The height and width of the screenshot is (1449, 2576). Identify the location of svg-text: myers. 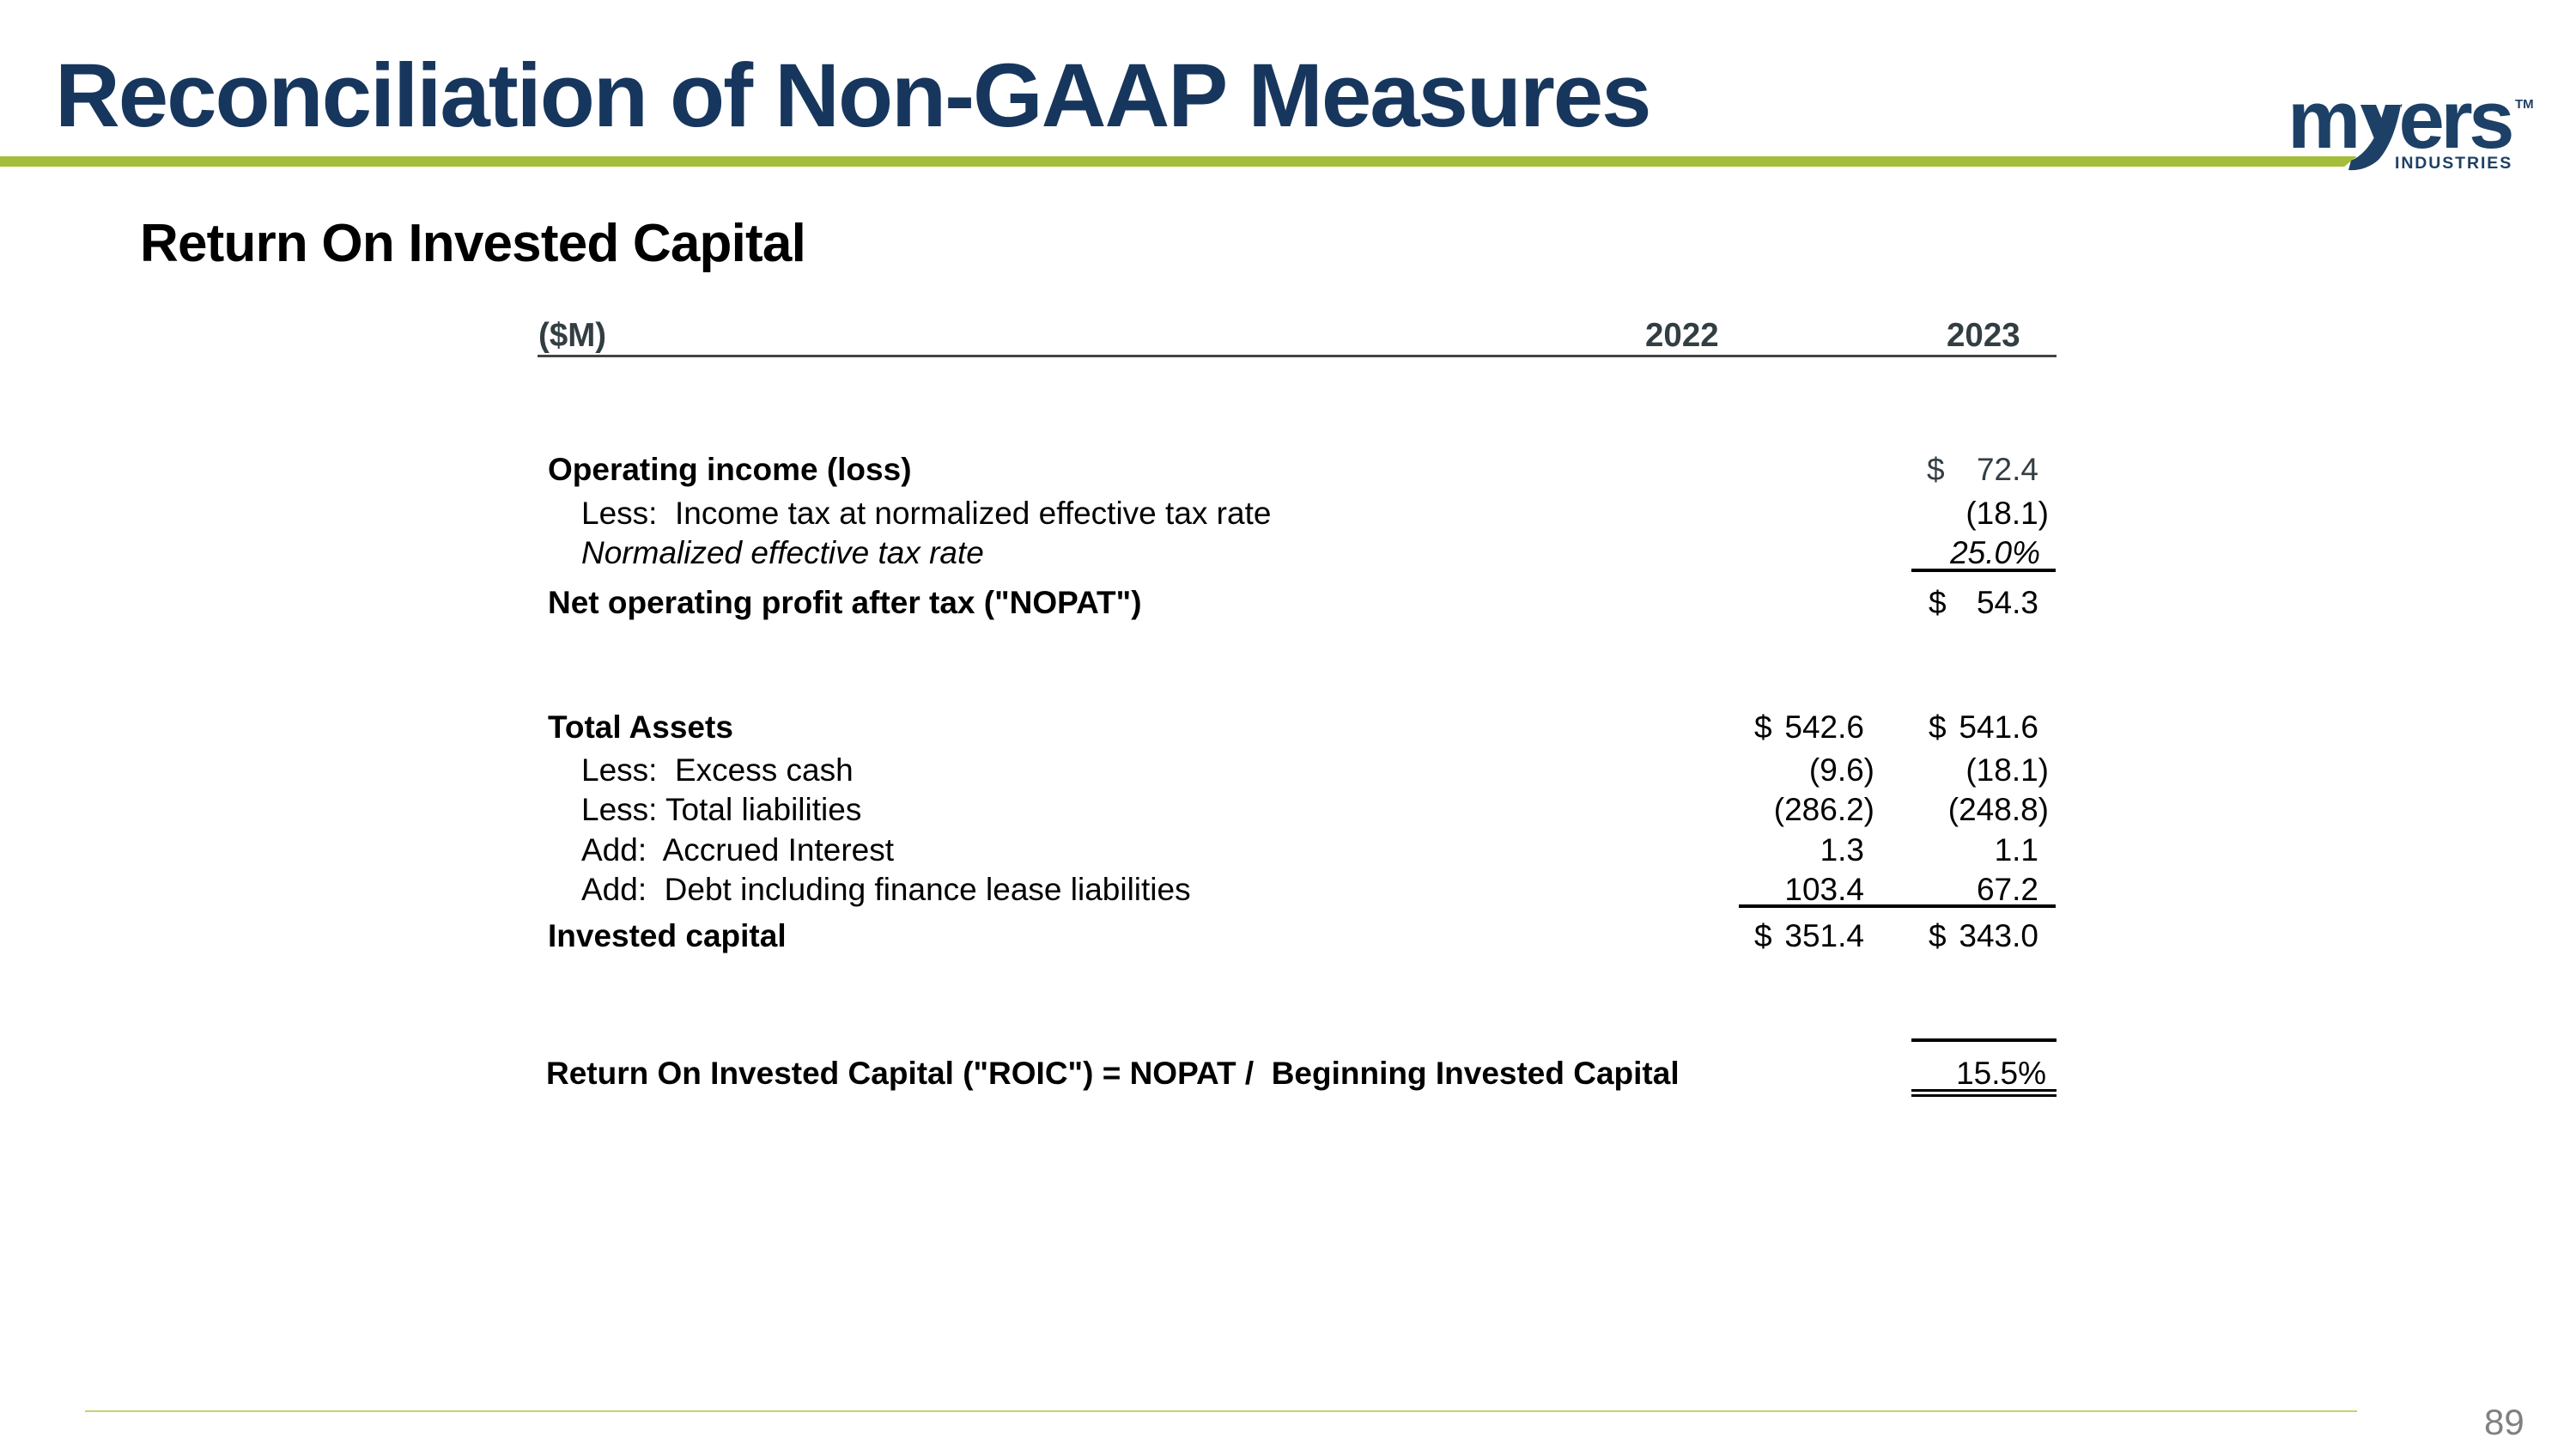
(2399, 120).